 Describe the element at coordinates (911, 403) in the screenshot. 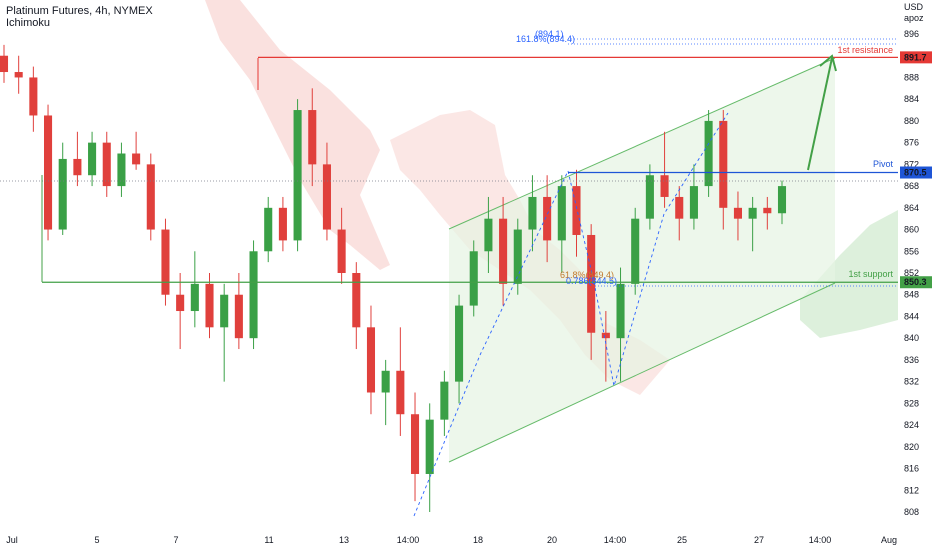

I see `y-tick-label: 828` at that location.